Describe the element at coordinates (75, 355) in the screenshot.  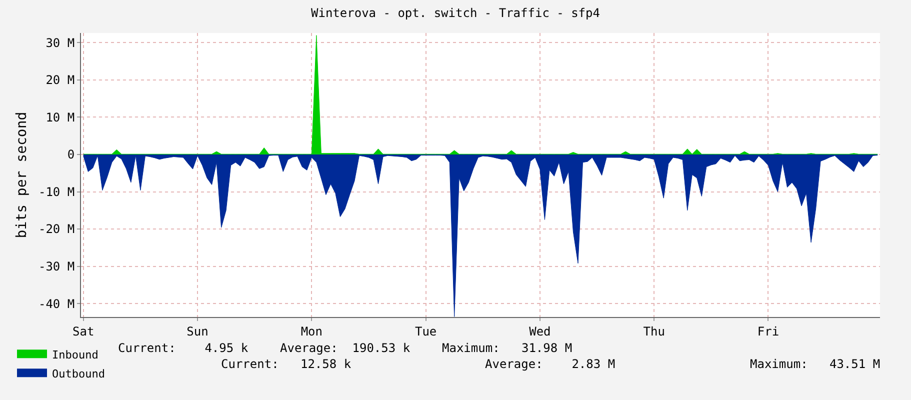
I see `legend-label: Inbound` at that location.